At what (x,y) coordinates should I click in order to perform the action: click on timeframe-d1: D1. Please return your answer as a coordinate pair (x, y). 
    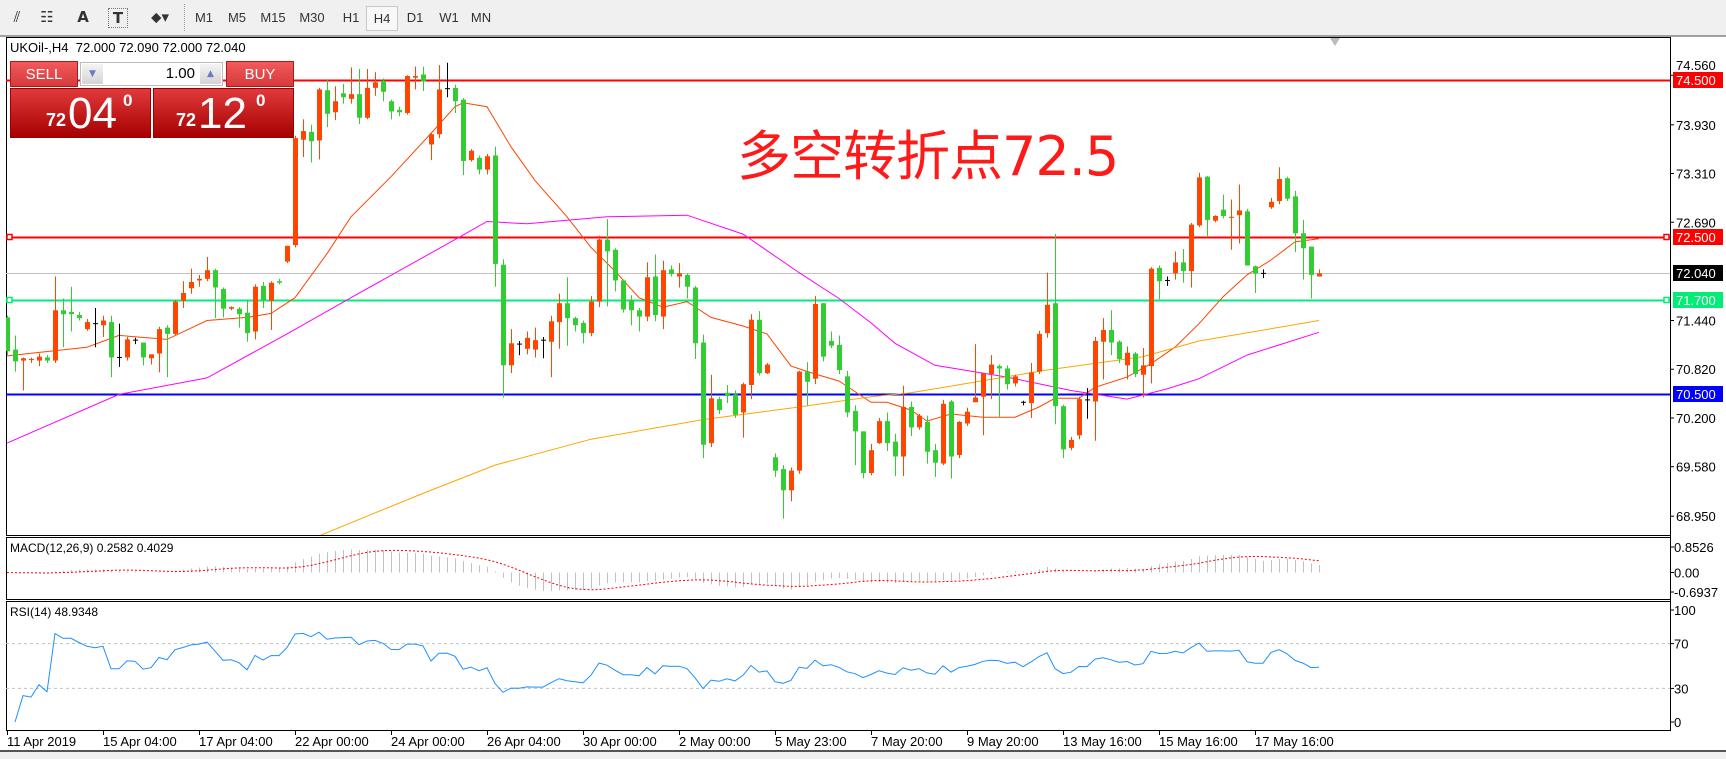
    Looking at the image, I should click on (415, 17).